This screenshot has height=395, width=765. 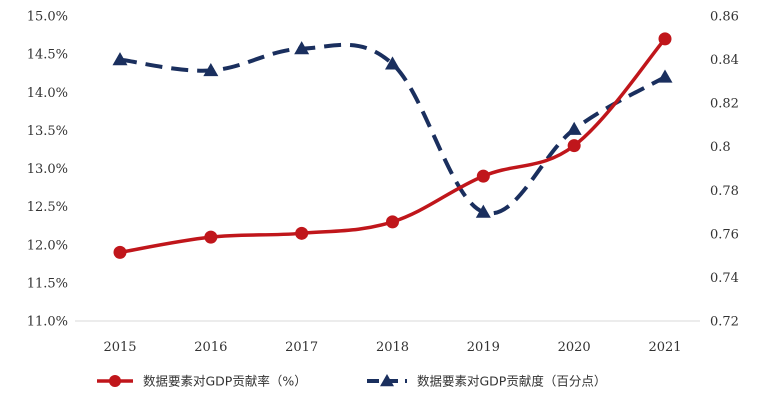 I want to click on right-tick-label: 0.8, so click(x=720, y=147).